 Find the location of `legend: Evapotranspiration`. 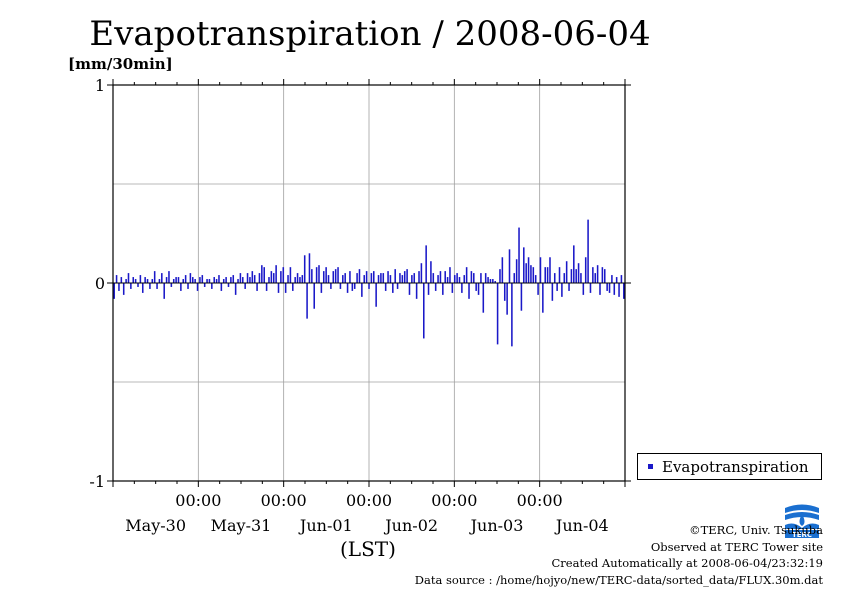

legend: Evapotranspiration is located at coordinates (729, 466).